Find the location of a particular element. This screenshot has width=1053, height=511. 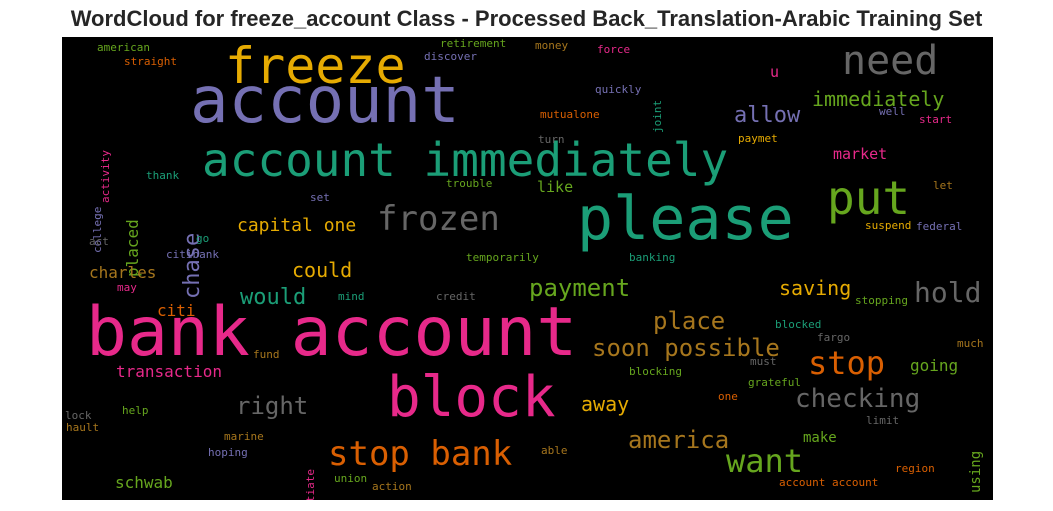

word-turn: turn is located at coordinates (551, 139).